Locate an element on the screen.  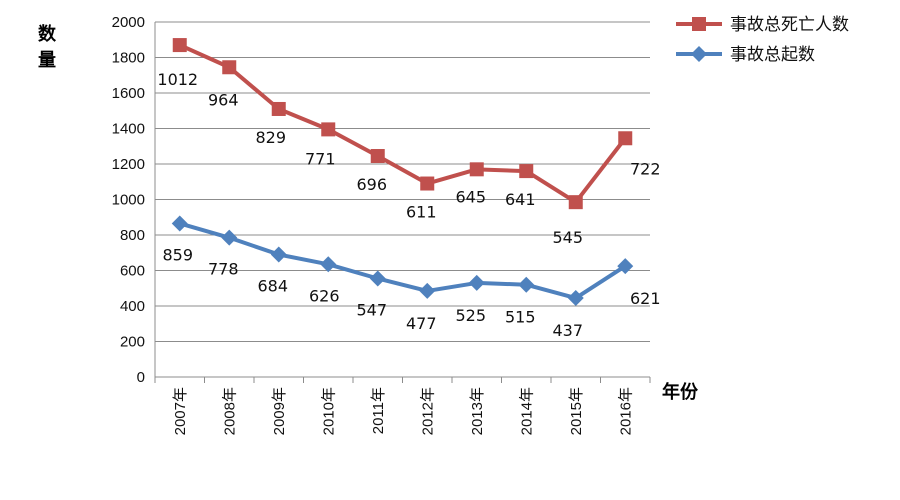
y-tick-label: 1600 is located at coordinates (128, 93).